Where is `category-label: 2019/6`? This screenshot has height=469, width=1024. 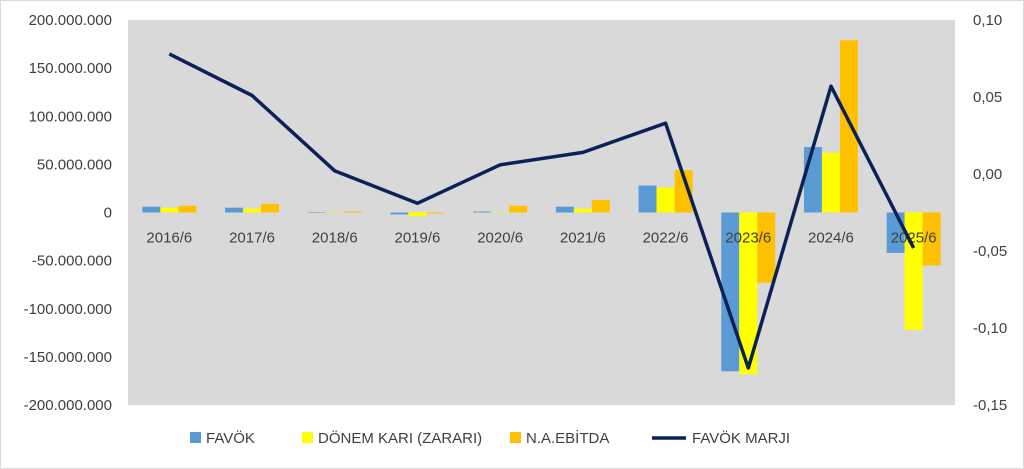 category-label: 2019/6 is located at coordinates (418, 238).